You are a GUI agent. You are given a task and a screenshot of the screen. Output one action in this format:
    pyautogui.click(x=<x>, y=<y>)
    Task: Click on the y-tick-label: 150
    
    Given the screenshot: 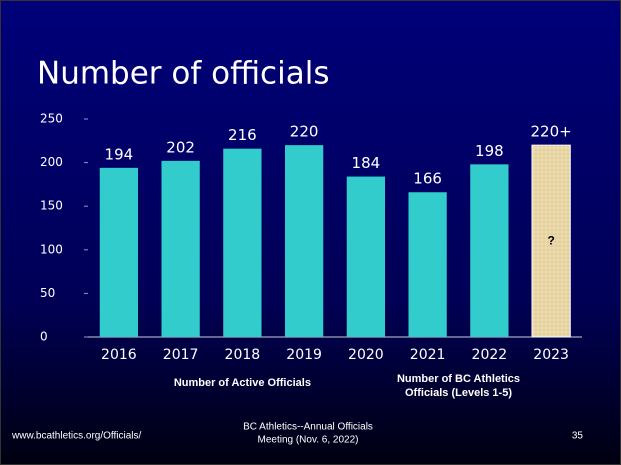 What is the action you would take?
    pyautogui.click(x=51, y=206)
    